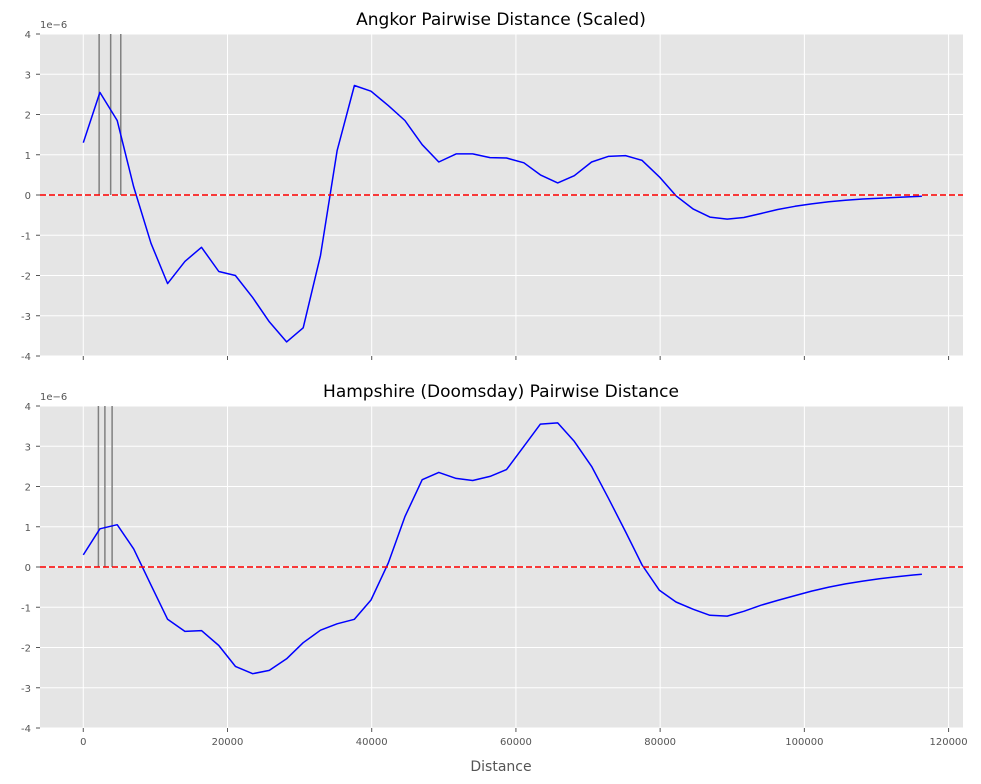  I want to click on chart-title: Hampshire (Doomsday) Pairwise Distance, so click(501, 392).